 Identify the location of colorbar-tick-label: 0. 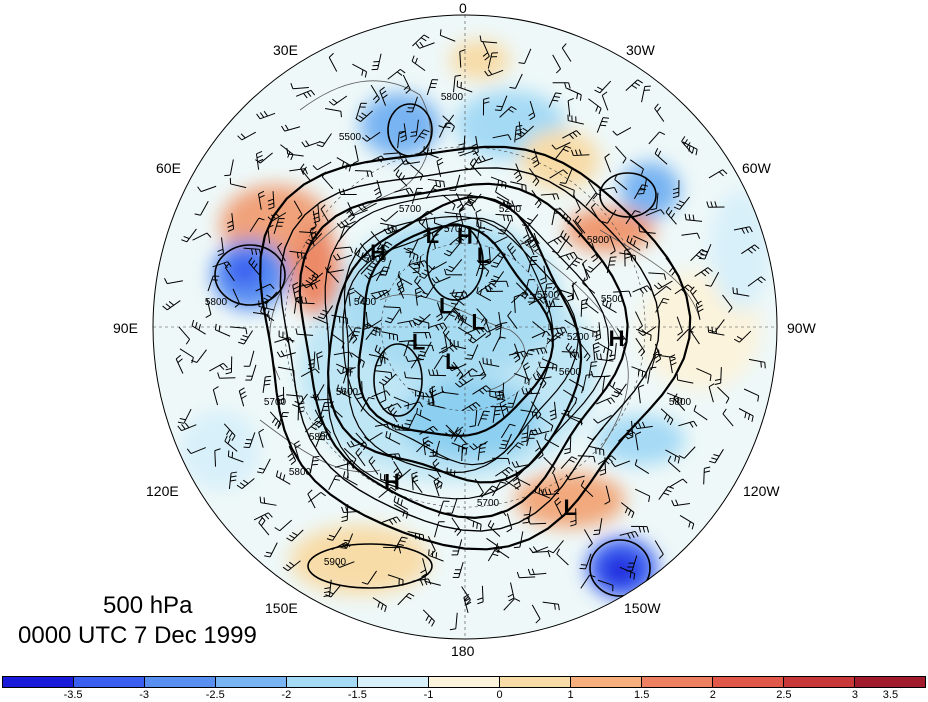
(499, 695).